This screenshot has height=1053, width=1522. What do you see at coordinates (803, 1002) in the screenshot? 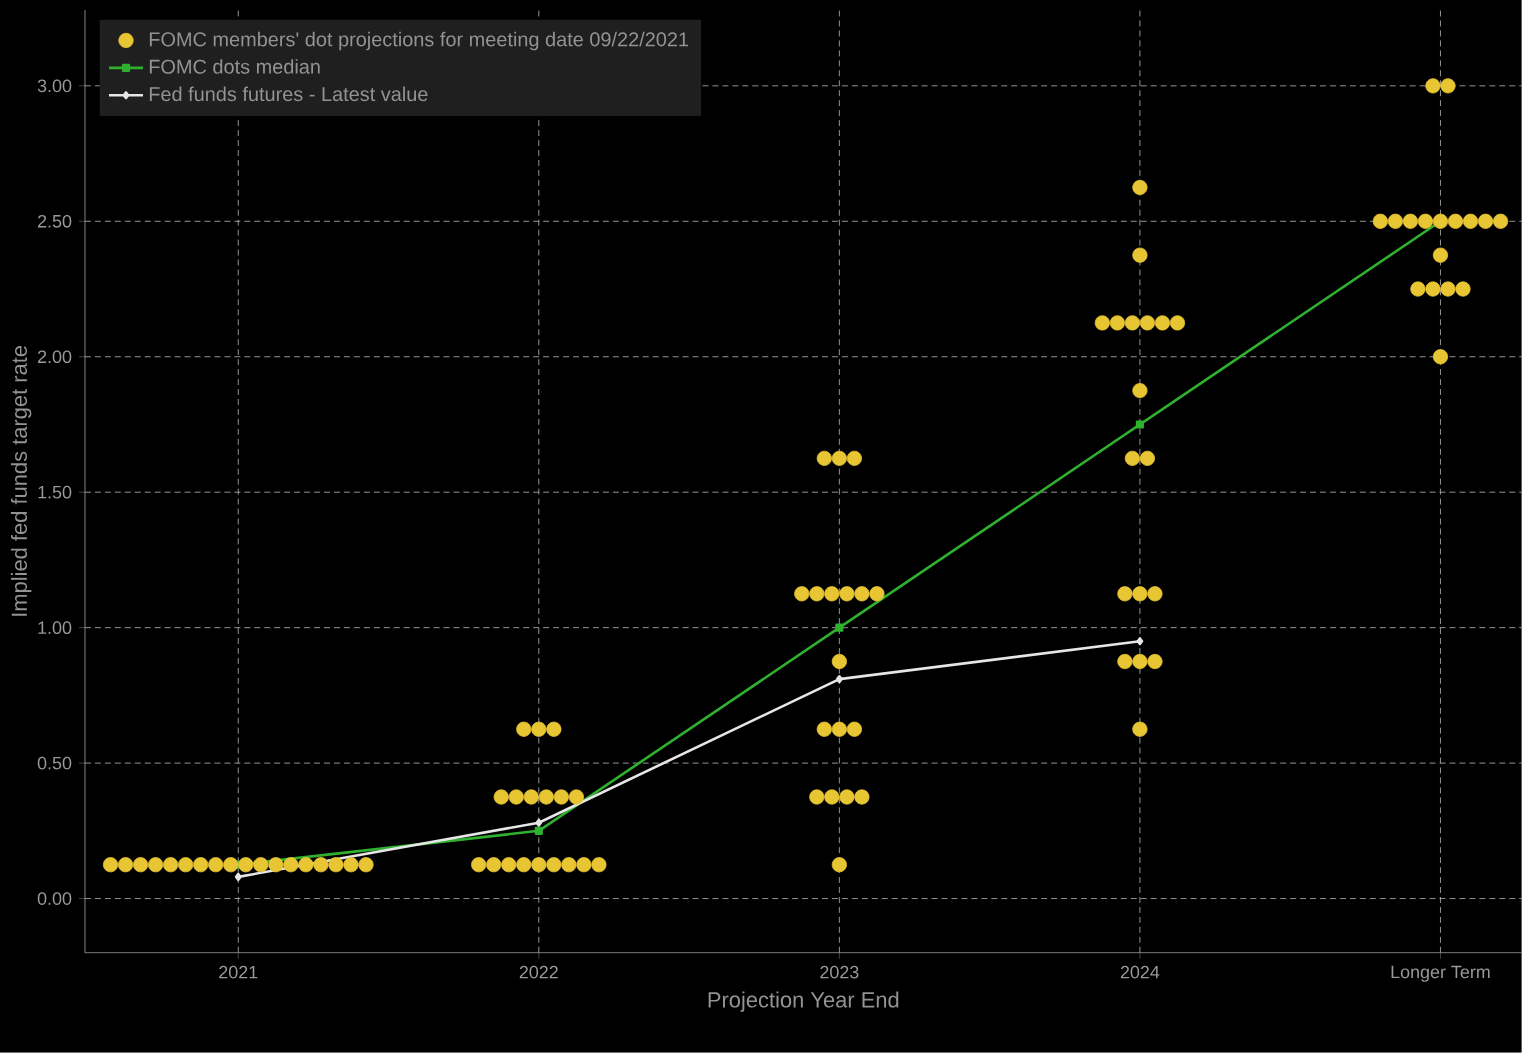
I see `x-axis-title: Projection Year End` at bounding box center [803, 1002].